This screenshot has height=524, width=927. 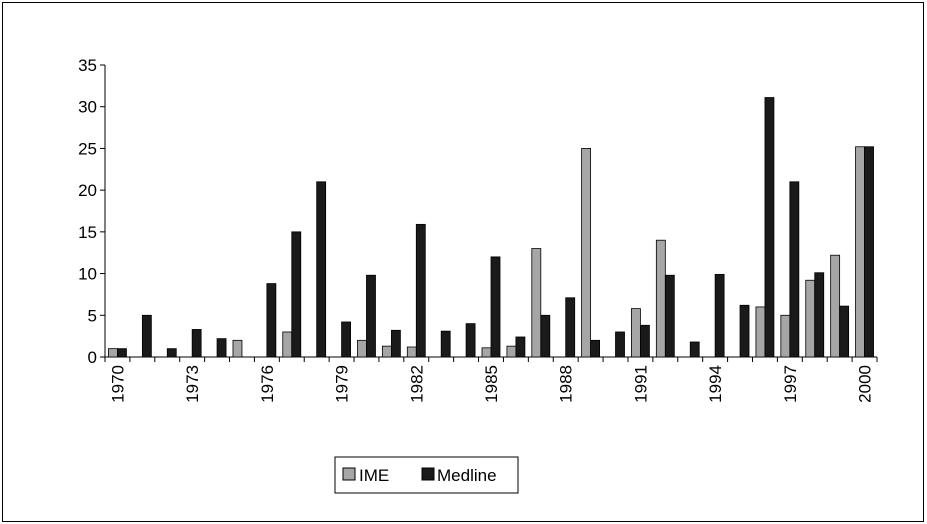 I want to click on bar-medline-1980, so click(x=371, y=316).